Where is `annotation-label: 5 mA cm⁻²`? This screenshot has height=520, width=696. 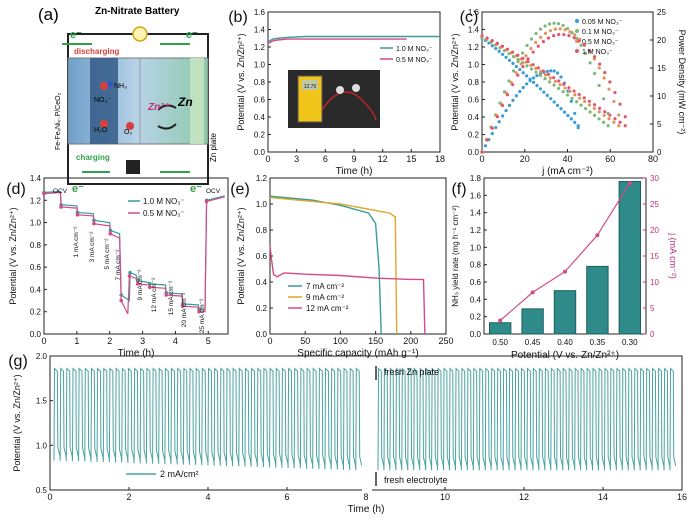 annotation-label: 5 mA cm⁻² is located at coordinates (107, 254).